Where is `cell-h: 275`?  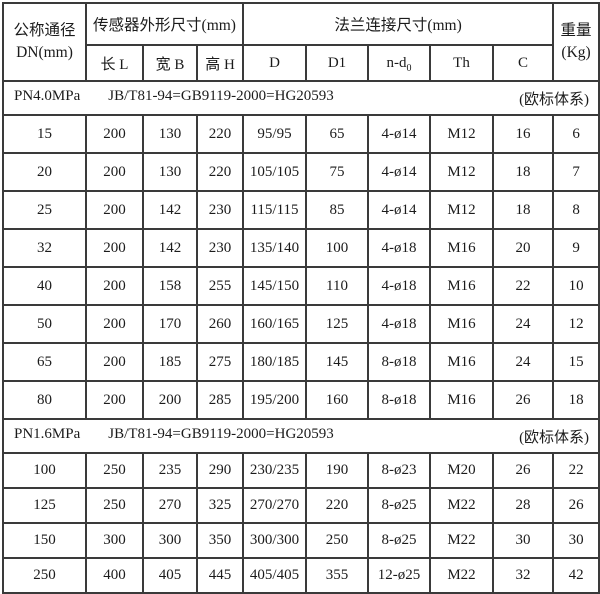
cell-h: 275 is located at coordinates (220, 362).